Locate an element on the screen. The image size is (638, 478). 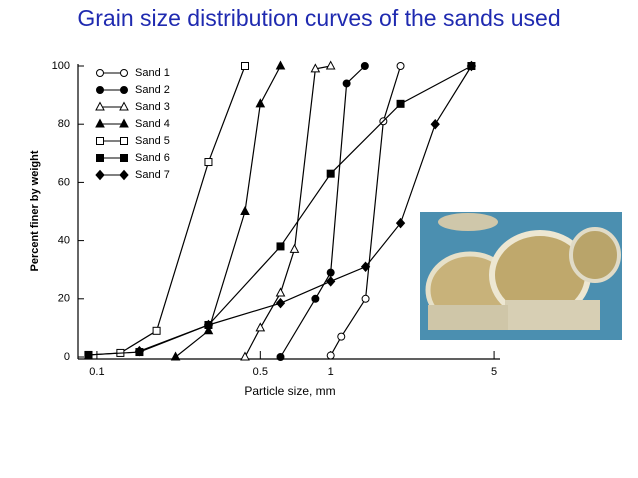
legend-label: Sand 1 is located at coordinates (152, 73).